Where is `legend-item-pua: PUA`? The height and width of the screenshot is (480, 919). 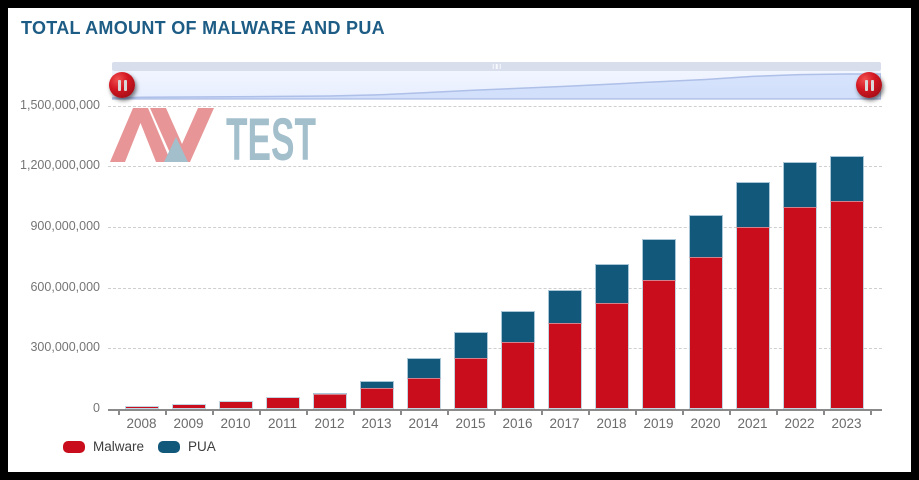 legend-item-pua: PUA is located at coordinates (187, 446).